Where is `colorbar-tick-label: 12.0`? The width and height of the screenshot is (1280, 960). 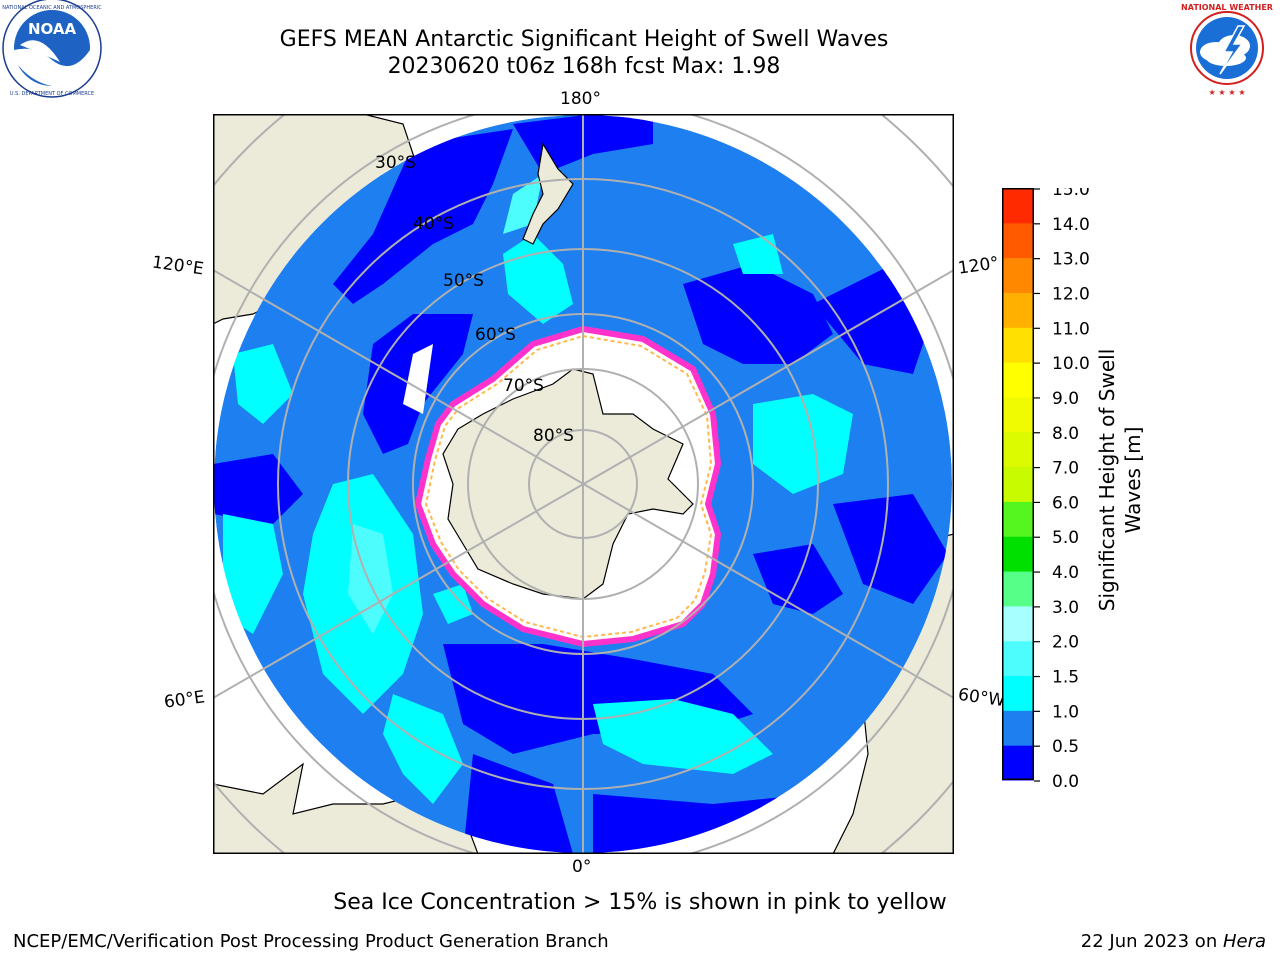
colorbar-tick-label: 12.0 is located at coordinates (1071, 294).